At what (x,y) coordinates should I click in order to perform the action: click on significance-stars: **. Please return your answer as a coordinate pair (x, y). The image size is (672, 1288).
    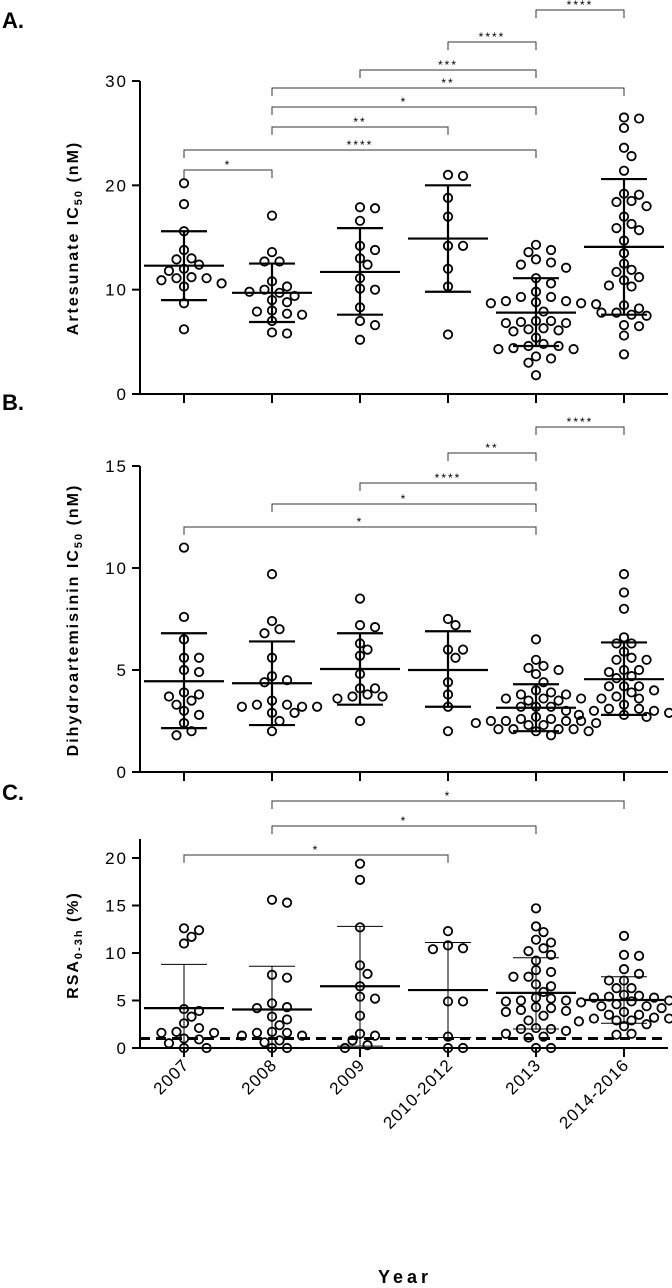
    Looking at the image, I should click on (447, 83).